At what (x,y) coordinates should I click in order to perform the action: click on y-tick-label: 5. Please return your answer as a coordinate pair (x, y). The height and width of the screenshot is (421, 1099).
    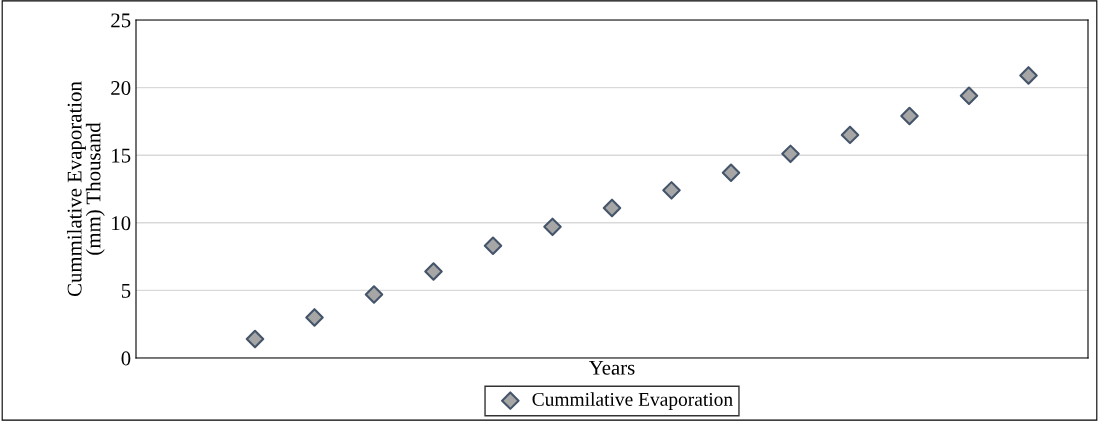
    Looking at the image, I should click on (126, 290).